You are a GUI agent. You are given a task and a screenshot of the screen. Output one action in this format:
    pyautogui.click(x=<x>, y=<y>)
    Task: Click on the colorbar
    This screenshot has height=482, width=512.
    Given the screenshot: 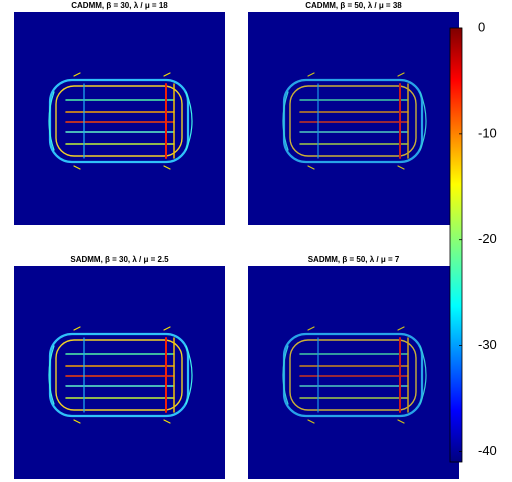 What is the action you would take?
    pyautogui.click(x=456, y=245)
    